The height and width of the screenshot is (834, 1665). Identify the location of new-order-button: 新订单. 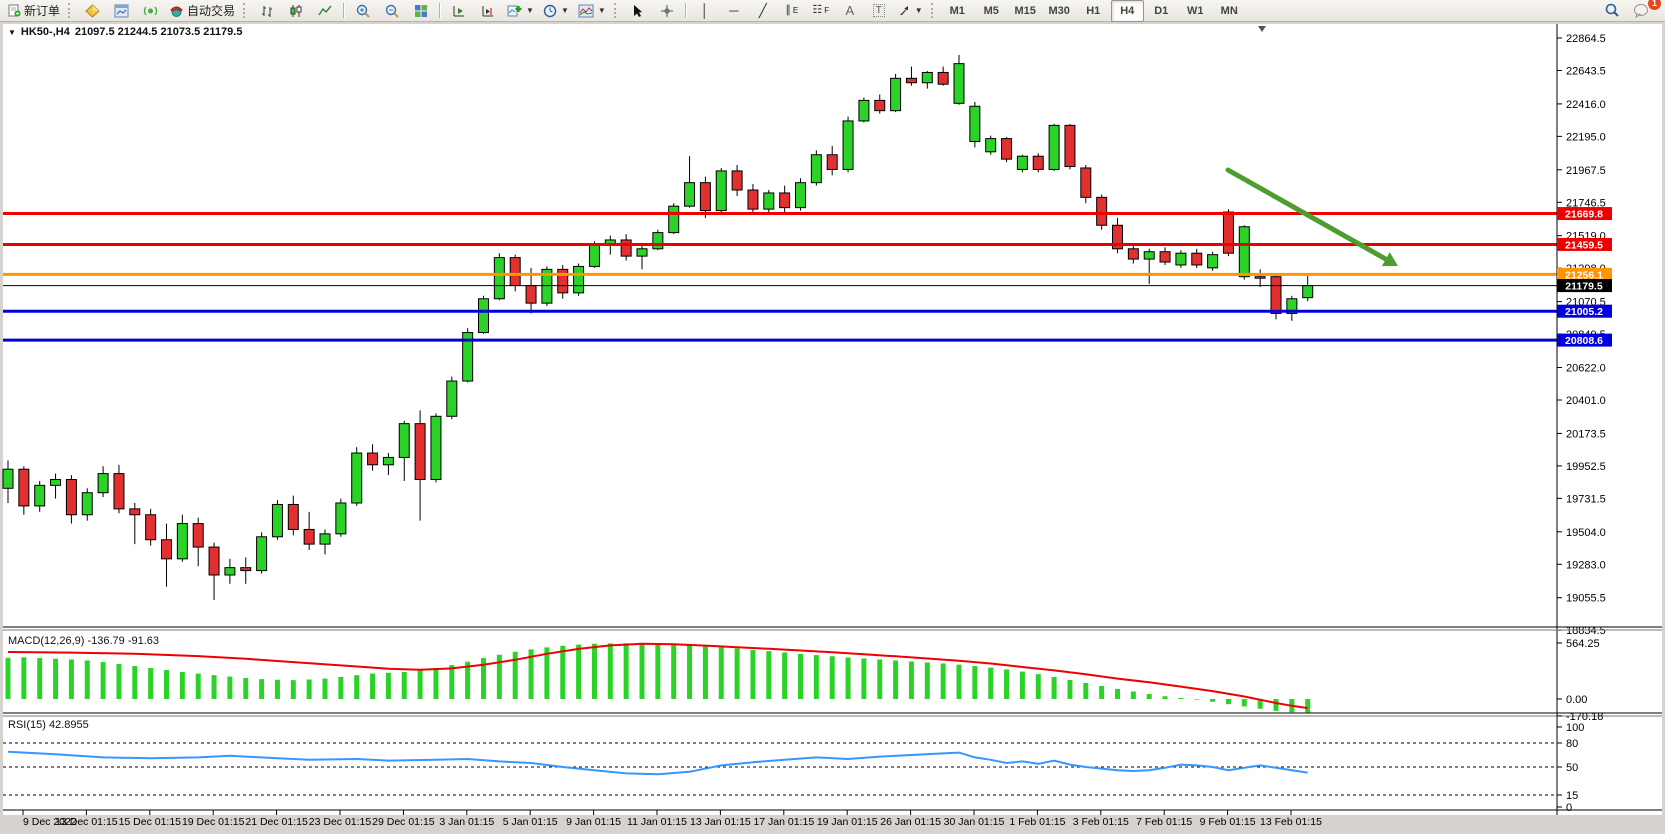
(34, 11).